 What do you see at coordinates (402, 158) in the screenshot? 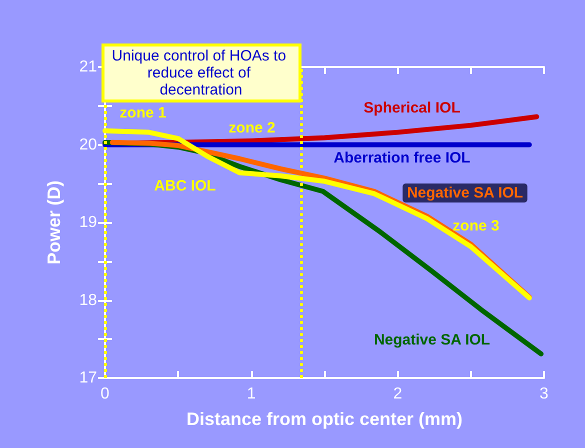
I see `series-label: Aberration free IOL` at bounding box center [402, 158].